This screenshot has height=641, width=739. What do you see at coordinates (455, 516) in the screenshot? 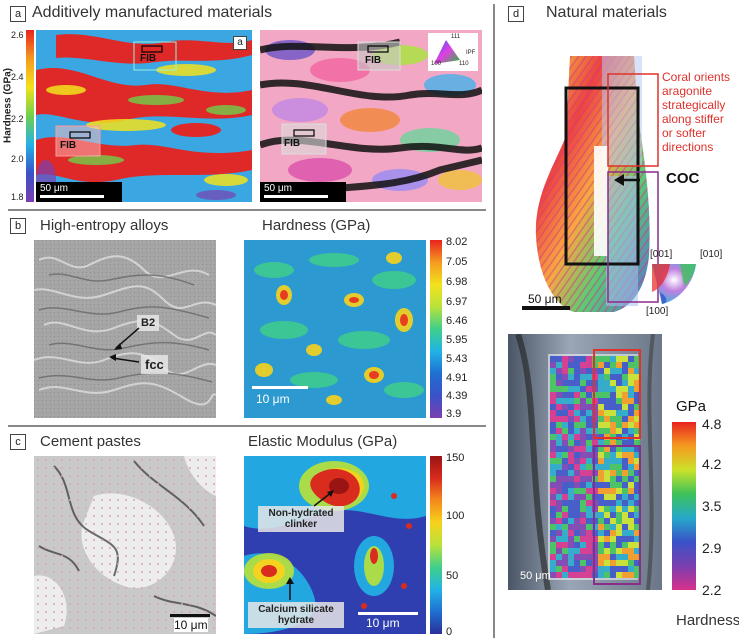
I see `panel-c-tick-1: 100` at bounding box center [455, 516].